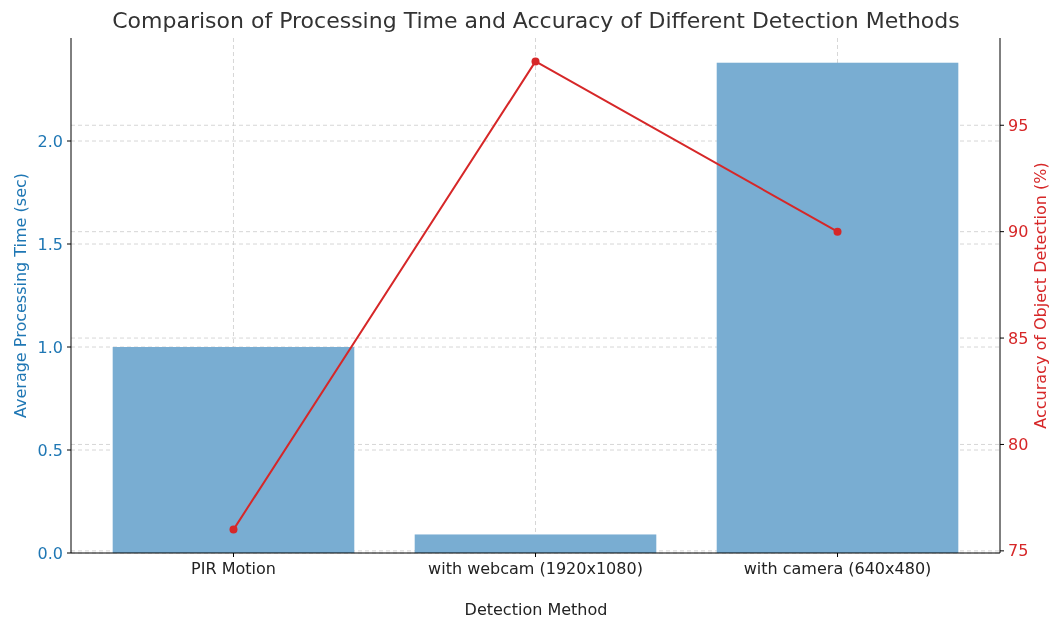 The image size is (1054, 621). I want to click on y2-axis-title: Accuracy of Object Detection (%), so click(1040, 295).